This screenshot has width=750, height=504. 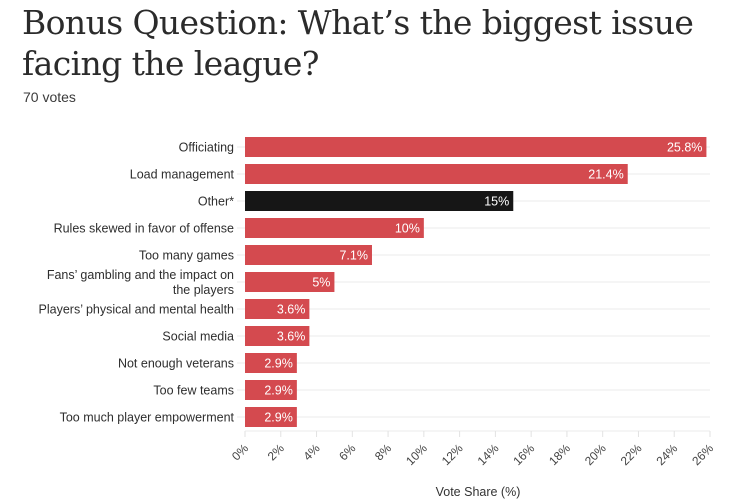 What do you see at coordinates (416, 454) in the screenshot?
I see `x-tick-label: 10%` at bounding box center [416, 454].